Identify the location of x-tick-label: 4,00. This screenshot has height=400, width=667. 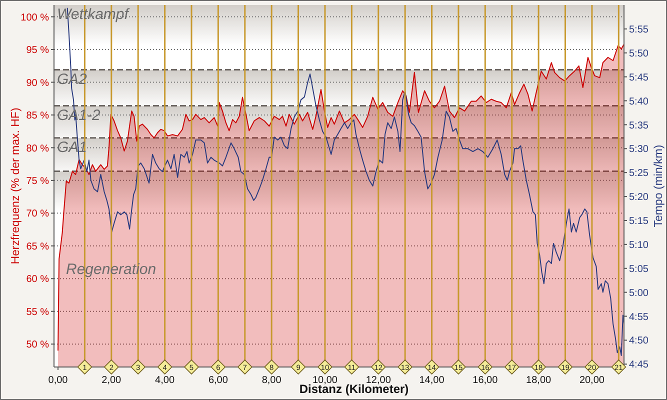
(165, 380).